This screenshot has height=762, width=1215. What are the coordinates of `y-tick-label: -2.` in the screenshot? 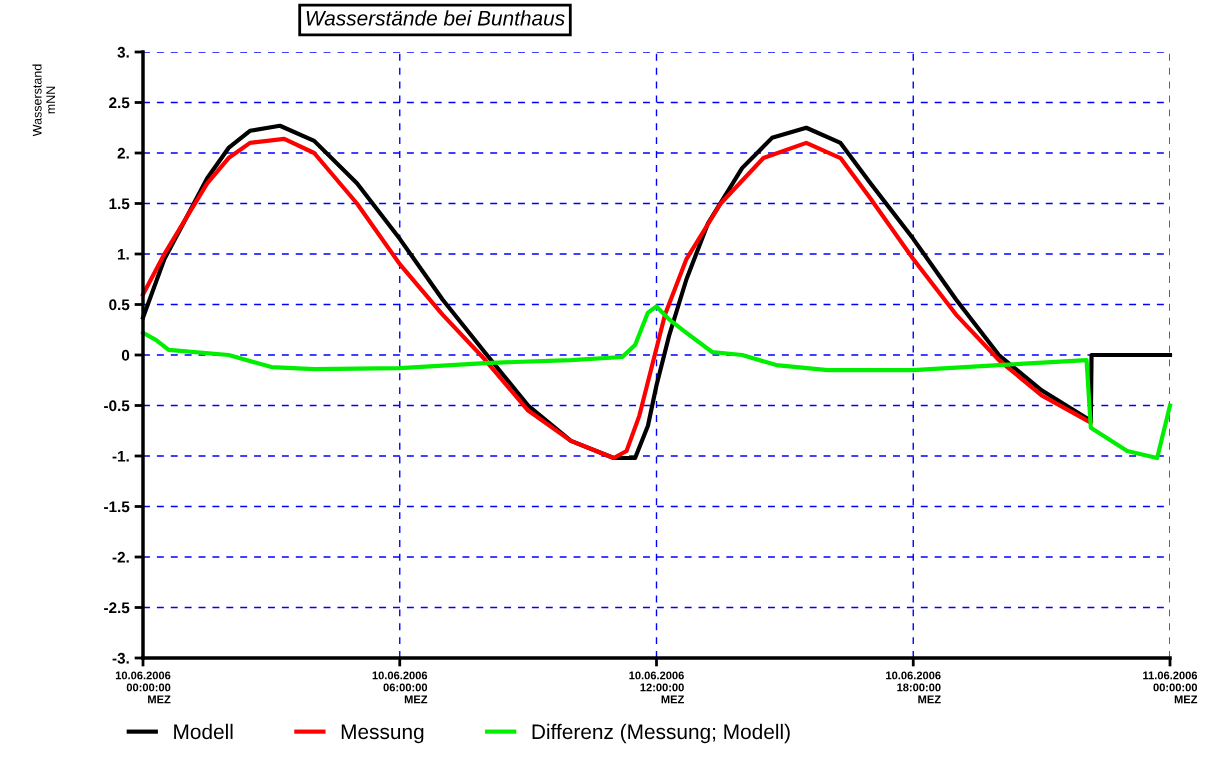 It's located at (120, 557).